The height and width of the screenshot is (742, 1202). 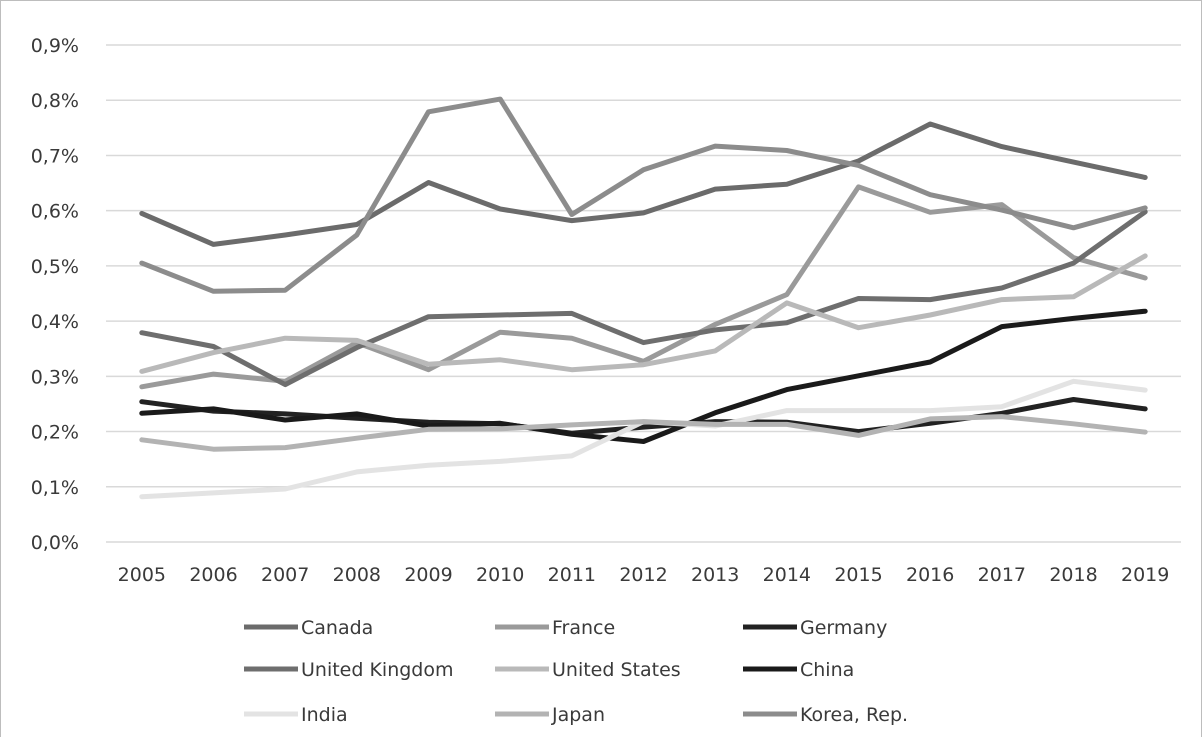 I want to click on y-tick-label: 0,1%, so click(x=55, y=488).